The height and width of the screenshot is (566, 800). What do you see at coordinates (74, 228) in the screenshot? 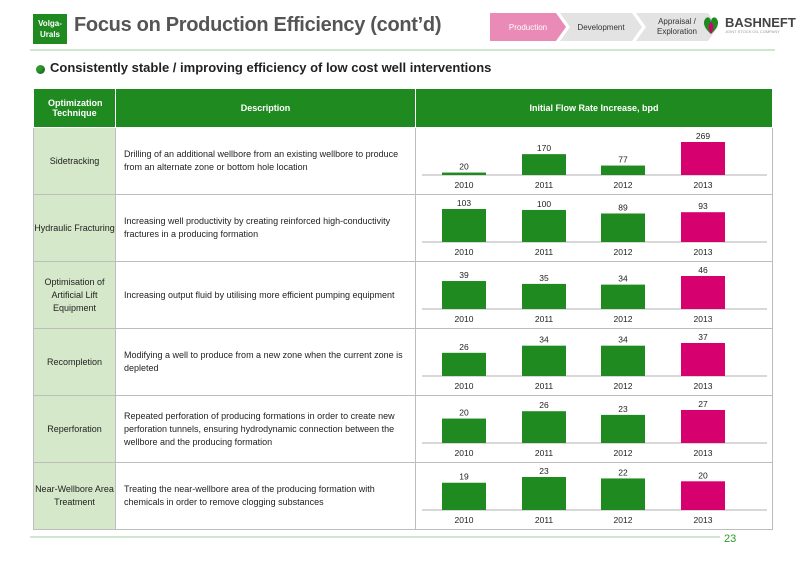
I see `technique-cell: Hydraulic Fracturing` at bounding box center [74, 228].